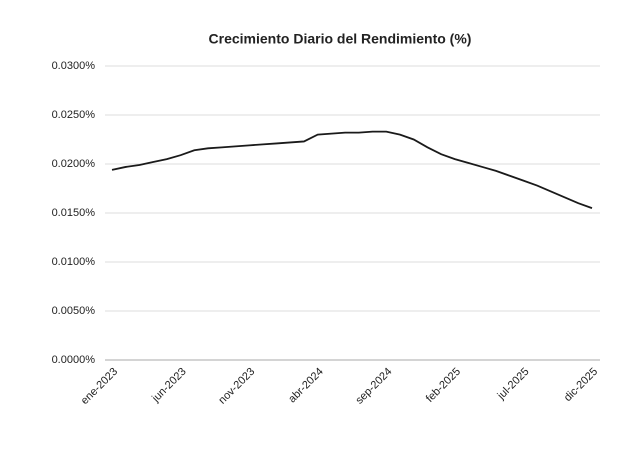 The image size is (627, 449). Describe the element at coordinates (340, 39) in the screenshot. I see `chart-title: Crecimiento Diario del Rendimiento (%)` at that location.